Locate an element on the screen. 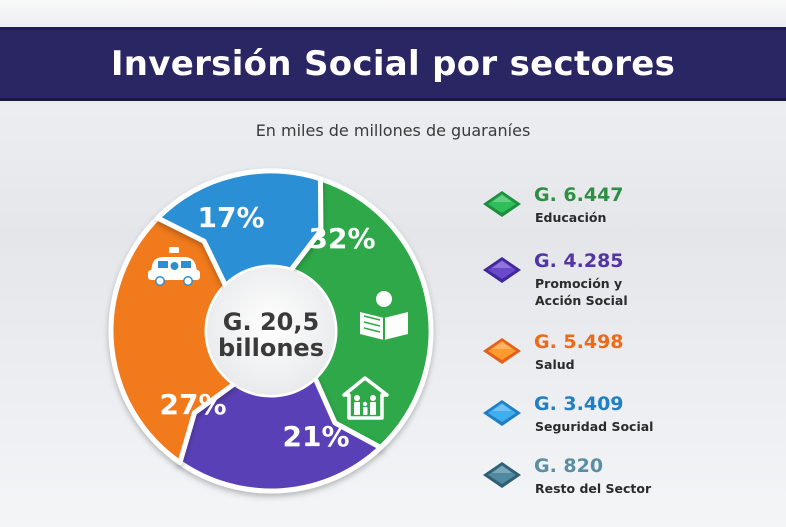 The height and width of the screenshot is (527, 786). legend-item: G. 3.409 Seguridad Social is located at coordinates (628, 419).